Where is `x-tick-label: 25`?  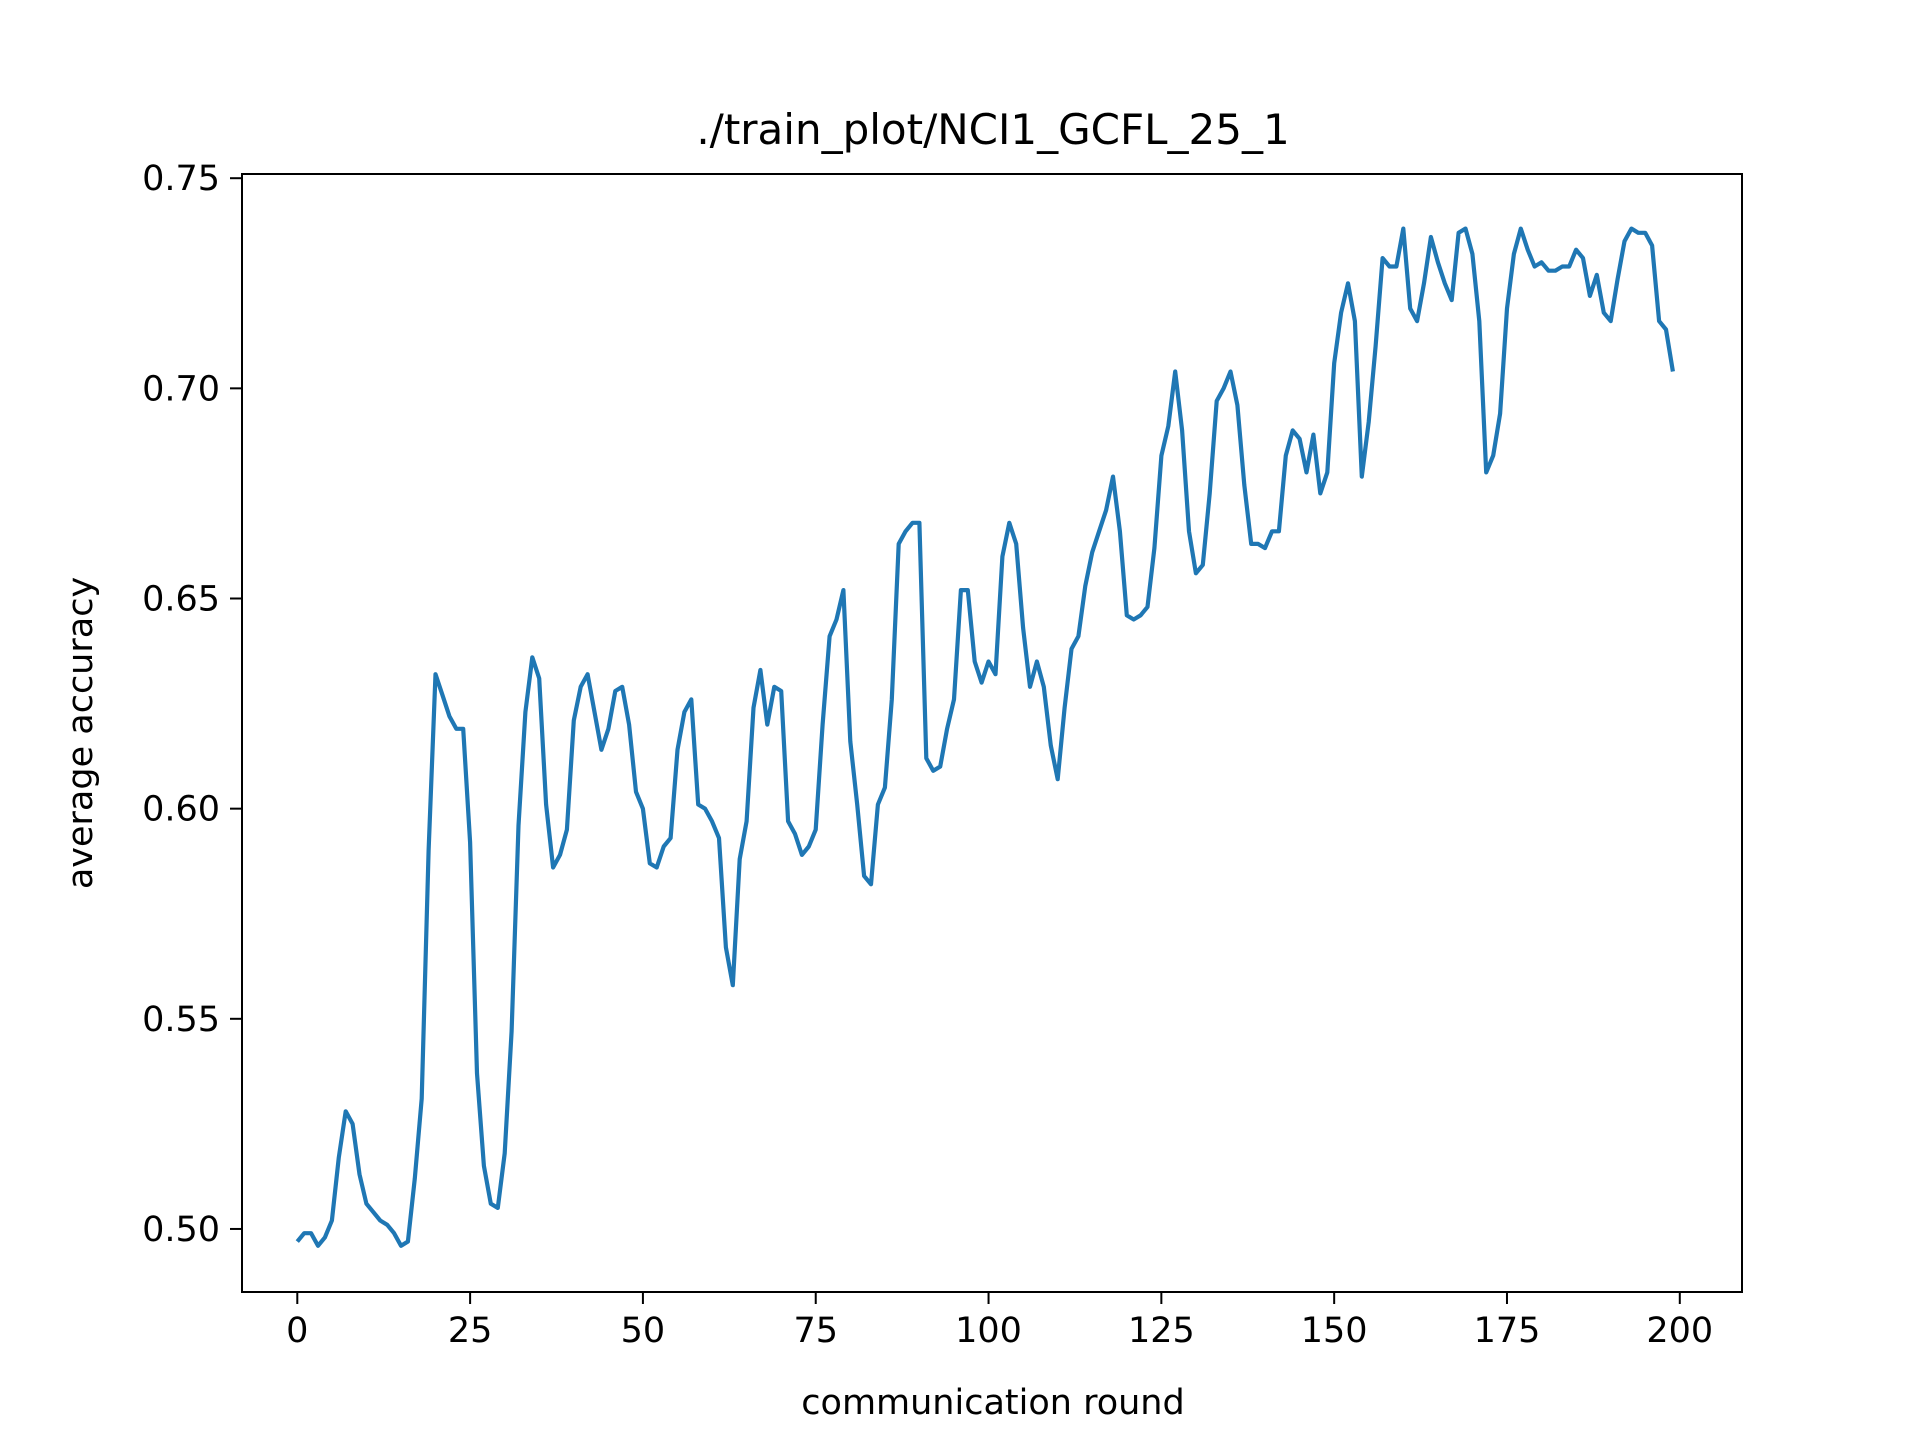 x-tick-label: 25 is located at coordinates (470, 1331).